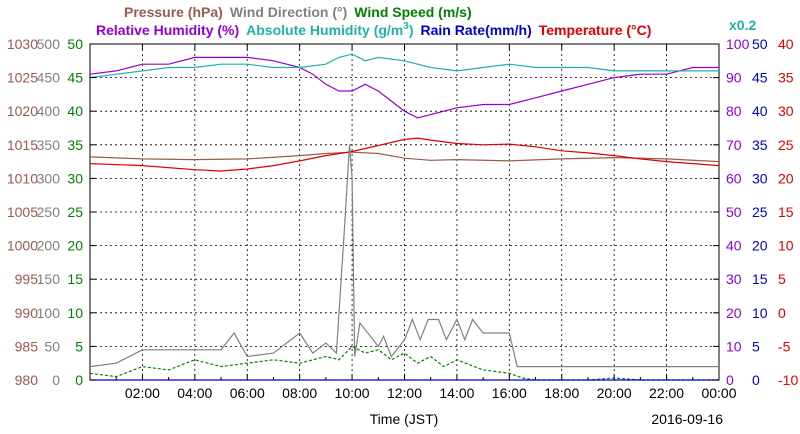 The height and width of the screenshot is (434, 800). What do you see at coordinates (56, 380) in the screenshot?
I see `y-tick-label-wind-direction: 0` at bounding box center [56, 380].